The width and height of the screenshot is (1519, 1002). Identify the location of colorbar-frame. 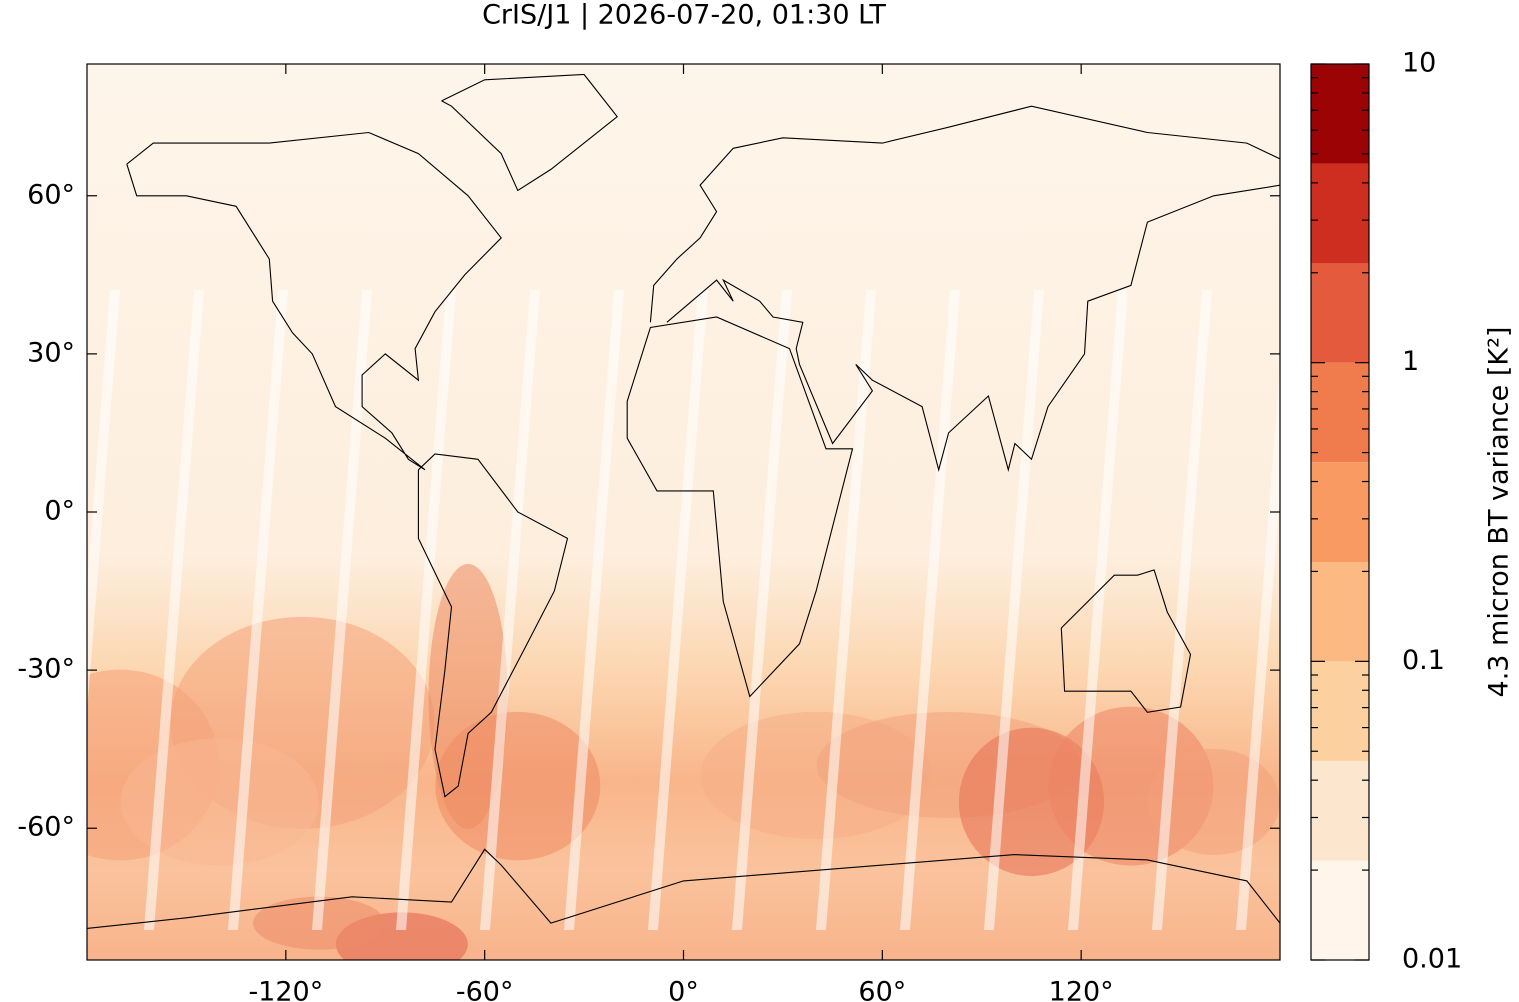
(1340, 512).